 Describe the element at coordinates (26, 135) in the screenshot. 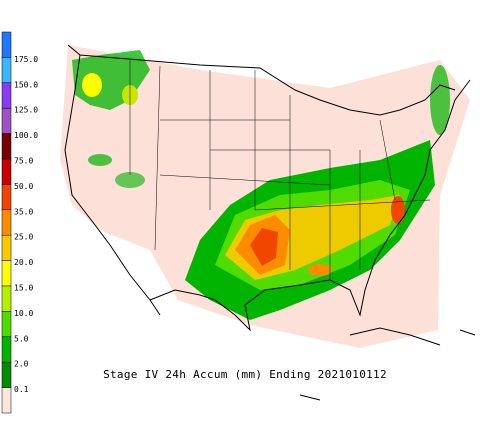

I see `legend-label: 100.0` at that location.